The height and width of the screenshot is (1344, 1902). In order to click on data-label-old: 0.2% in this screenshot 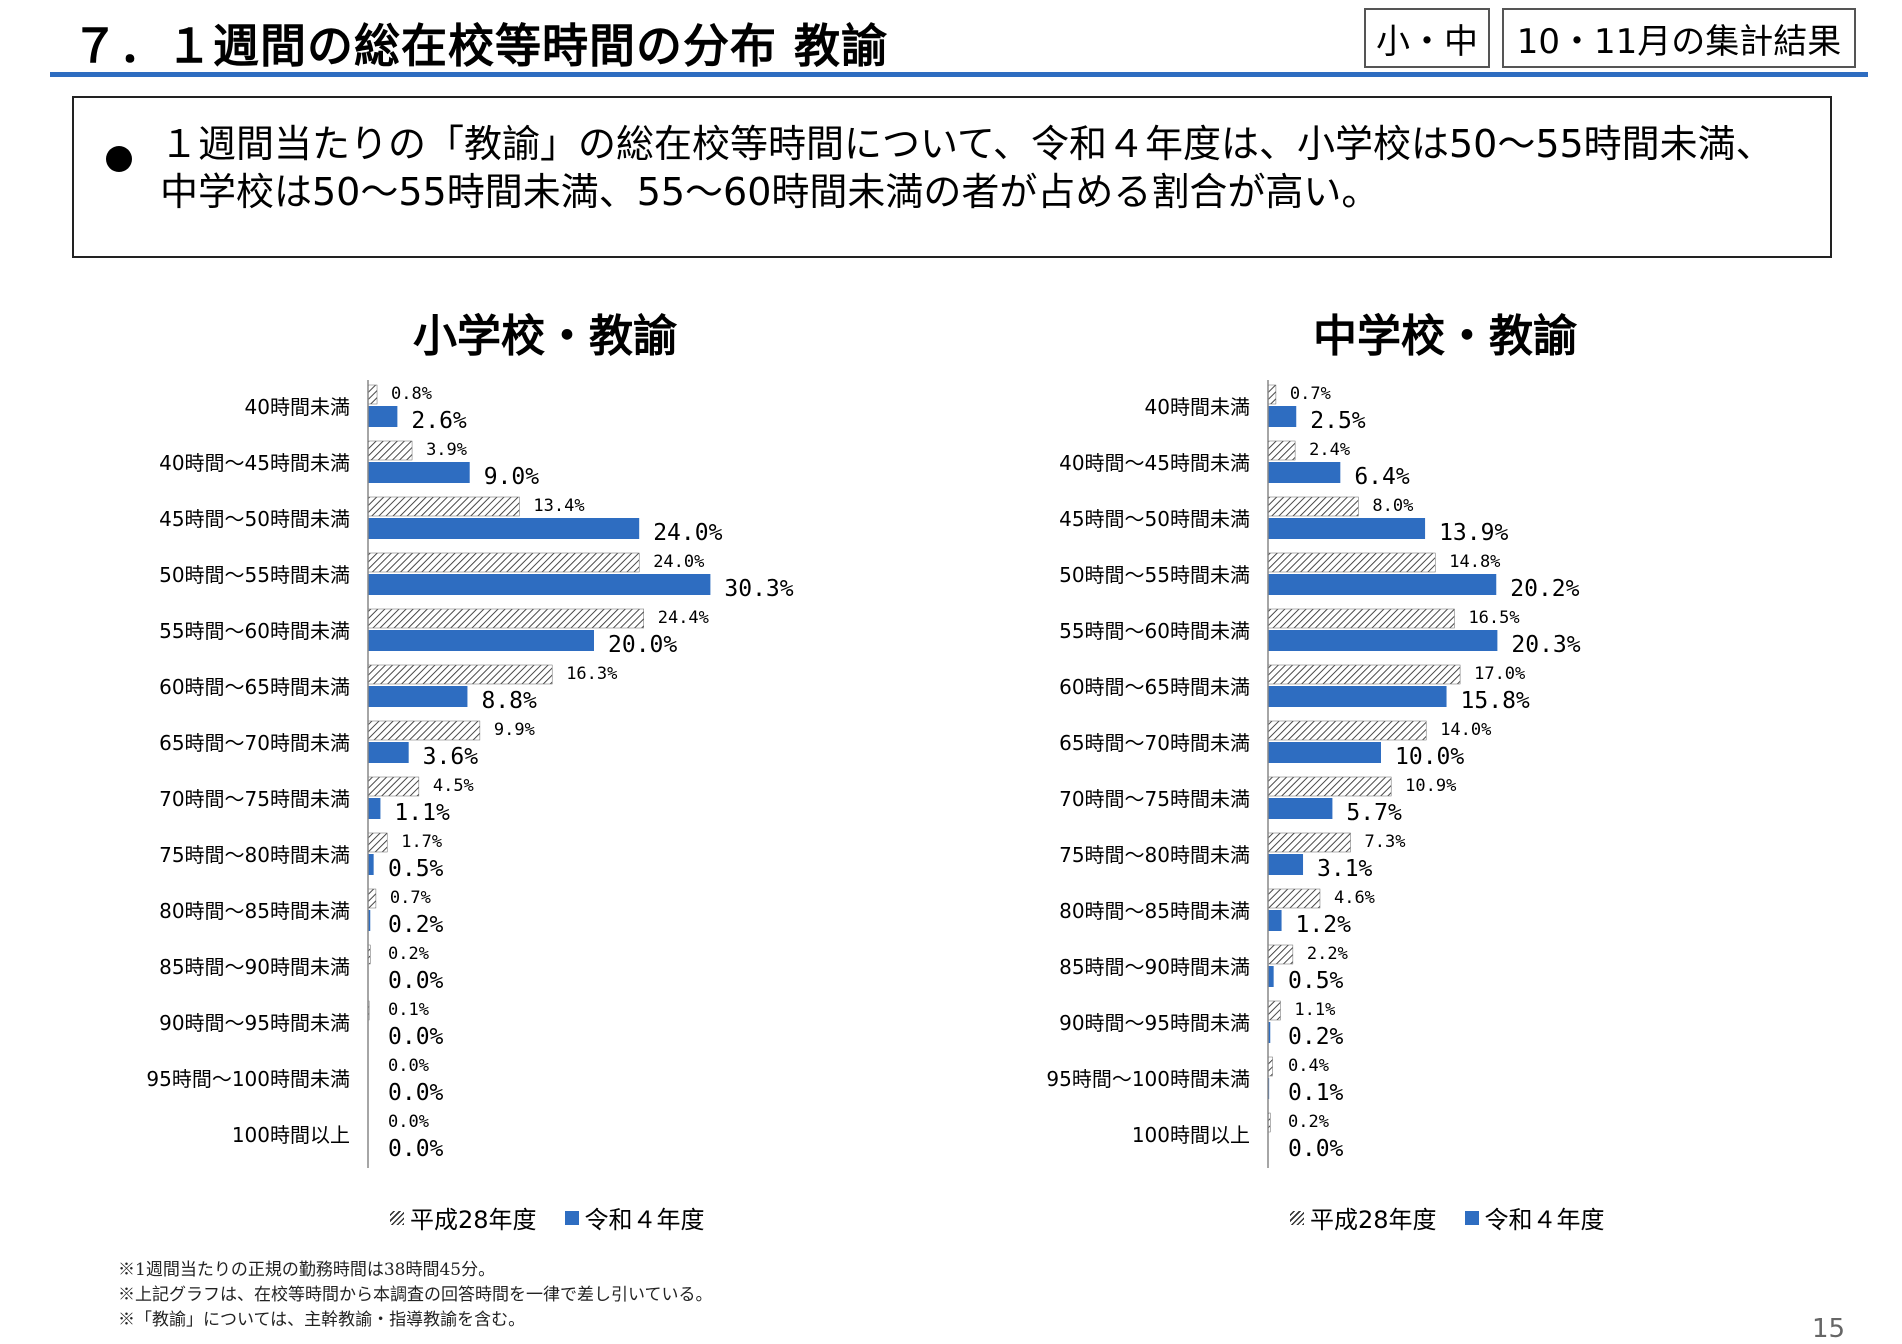, I will do `click(408, 954)`.